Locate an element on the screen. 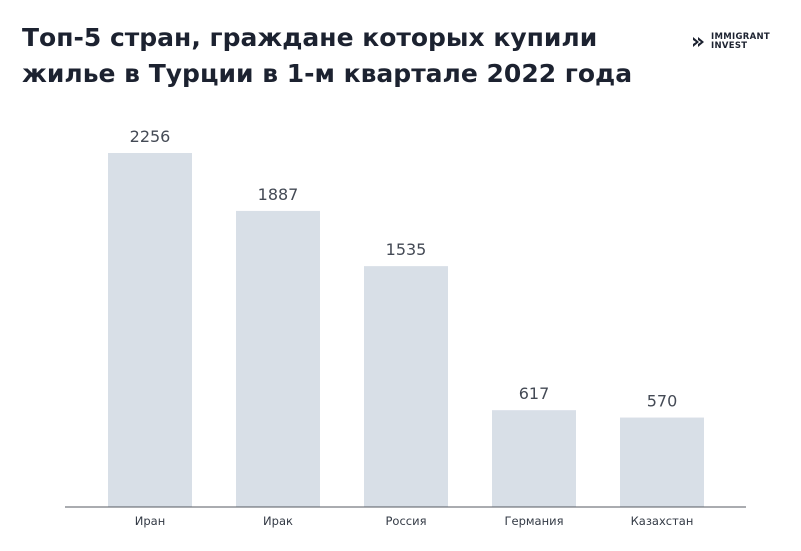 The width and height of the screenshot is (801, 551). chevron-logo-icon is located at coordinates (698, 42).